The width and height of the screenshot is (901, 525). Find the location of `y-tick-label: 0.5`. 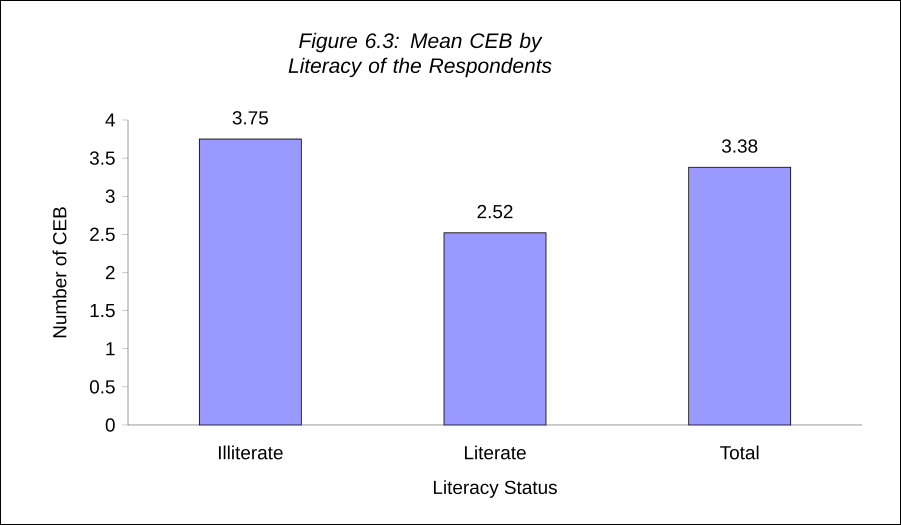

y-tick-label: 0.5 is located at coordinates (102, 387).